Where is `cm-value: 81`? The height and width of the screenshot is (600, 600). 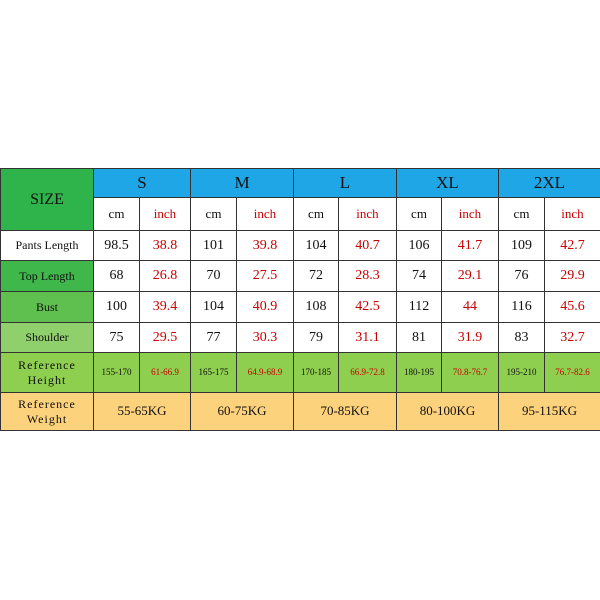
cm-value: 81 is located at coordinates (419, 337).